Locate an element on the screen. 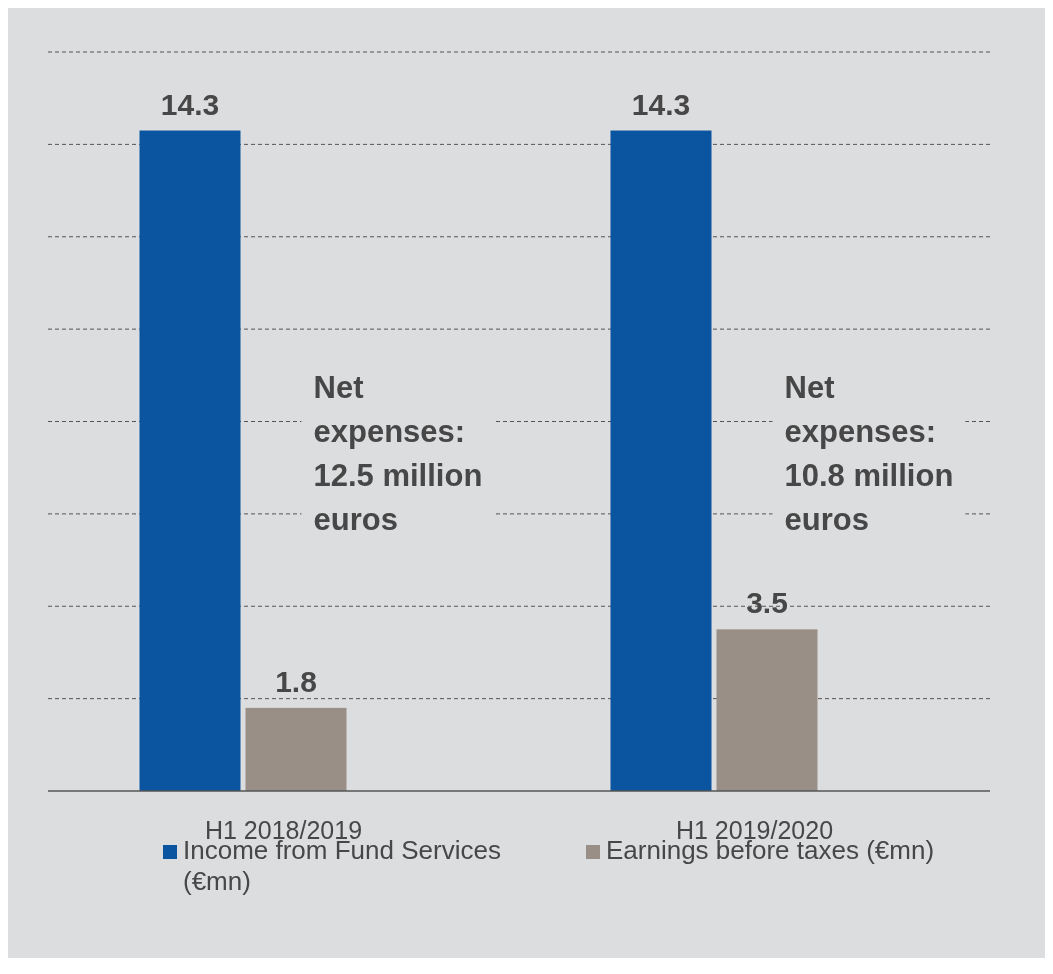 The image size is (1053, 974). annotation: Net expenses: 10.8 million euros is located at coordinates (869, 453).